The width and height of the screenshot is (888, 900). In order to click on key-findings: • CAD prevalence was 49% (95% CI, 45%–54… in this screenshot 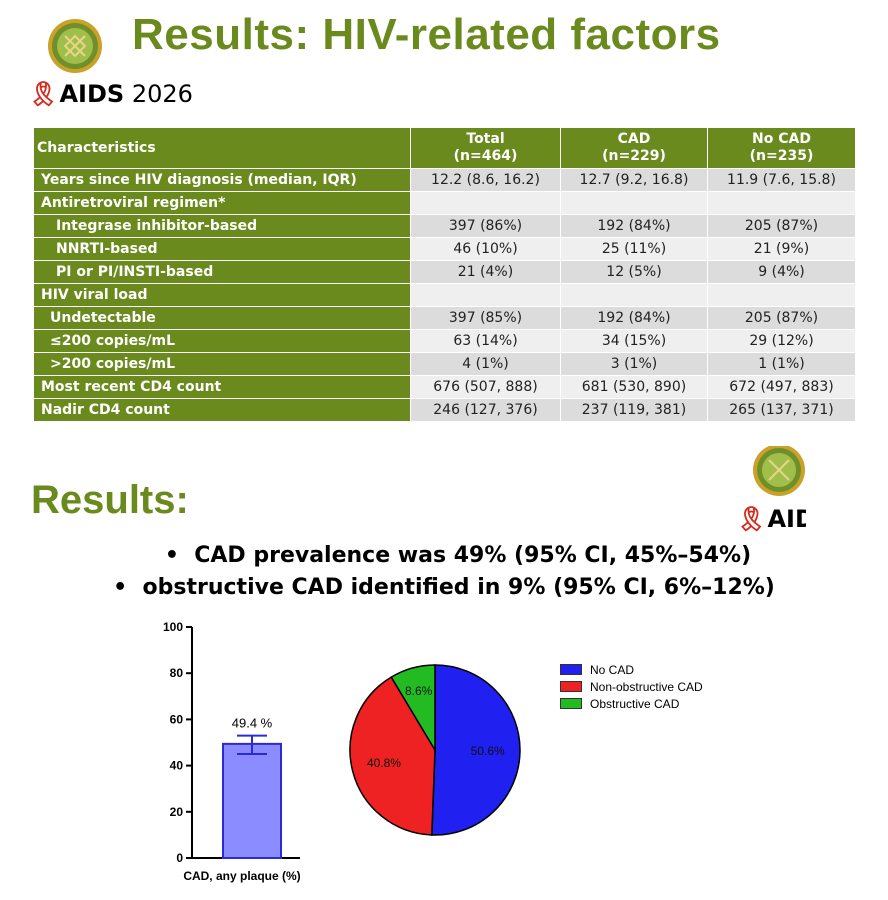, I will do `click(444, 572)`.